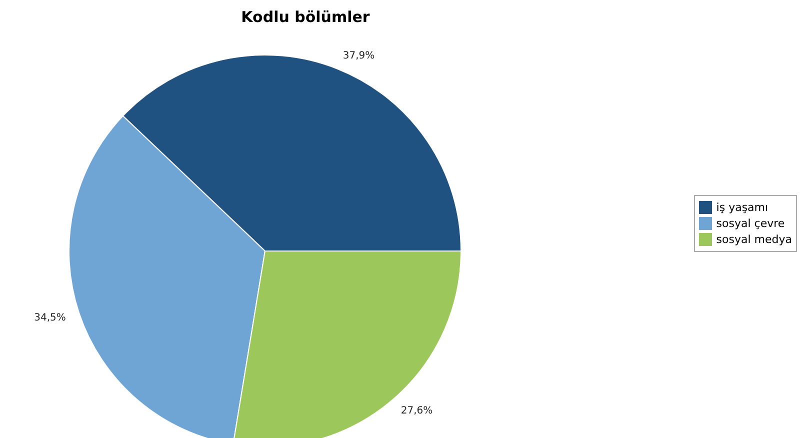  I want to click on chart-title: Kodlu bölümler, so click(305, 17).